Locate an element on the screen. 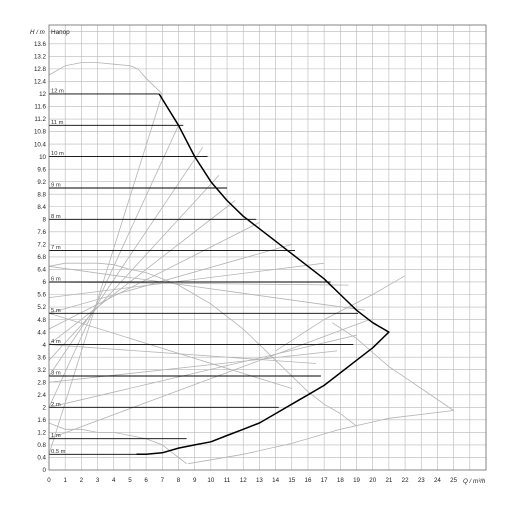 The height and width of the screenshot is (508, 508). y-tick-label: 2.4 is located at coordinates (41, 395).